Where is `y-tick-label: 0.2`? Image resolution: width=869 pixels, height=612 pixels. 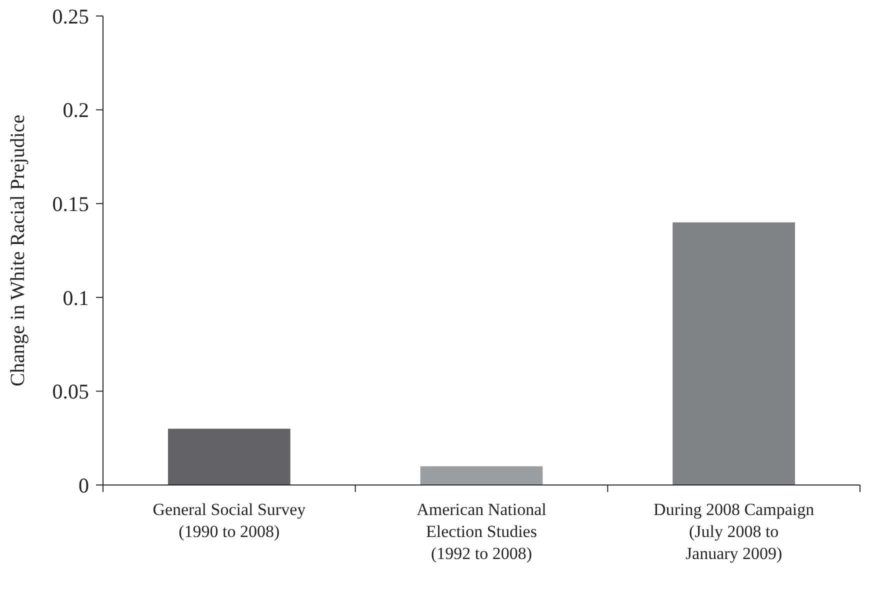
y-tick-label: 0.2 is located at coordinates (75, 110).